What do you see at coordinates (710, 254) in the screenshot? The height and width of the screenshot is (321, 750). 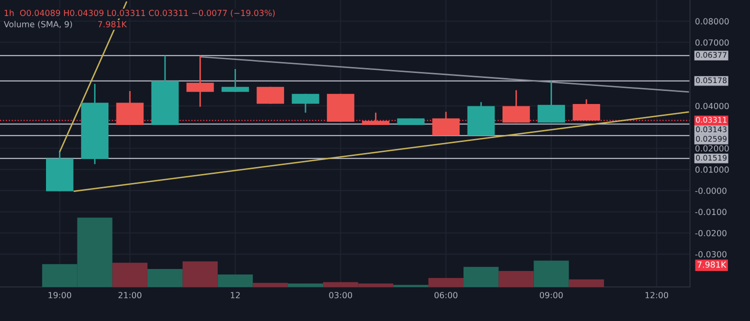 I see `y-tick-label: -0.0300` at bounding box center [710, 254].